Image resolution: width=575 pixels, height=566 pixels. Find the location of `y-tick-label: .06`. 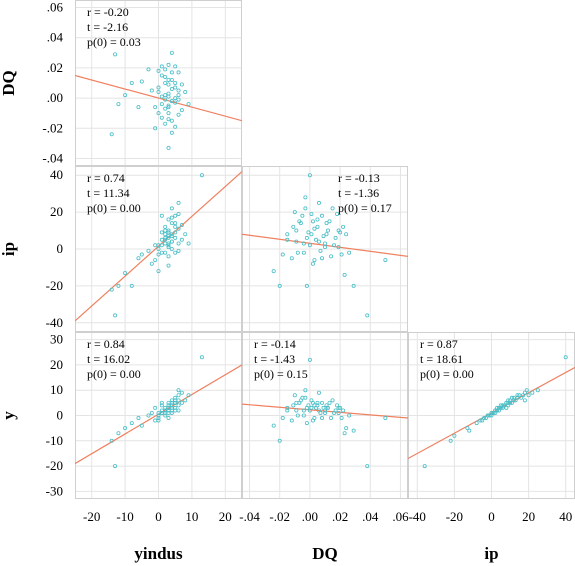

y-tick-label: .06 is located at coordinates (55, 7).